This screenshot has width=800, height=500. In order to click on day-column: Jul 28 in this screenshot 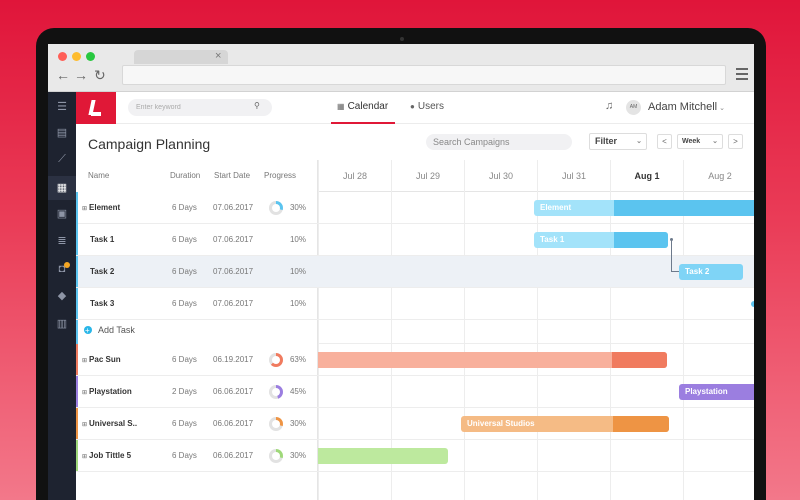, I will do `click(354, 330)`.